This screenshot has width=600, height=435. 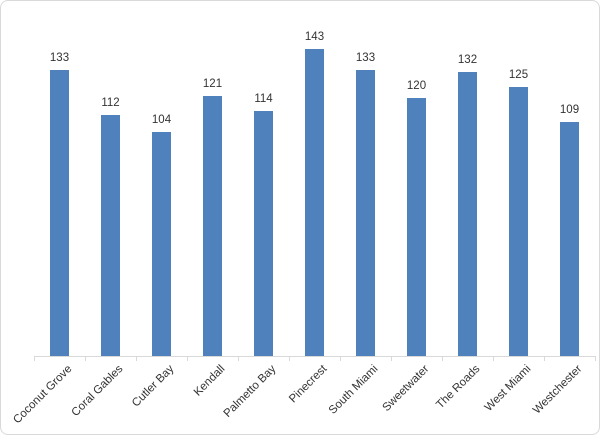 I want to click on bar-coconut-grove, so click(x=59, y=213).